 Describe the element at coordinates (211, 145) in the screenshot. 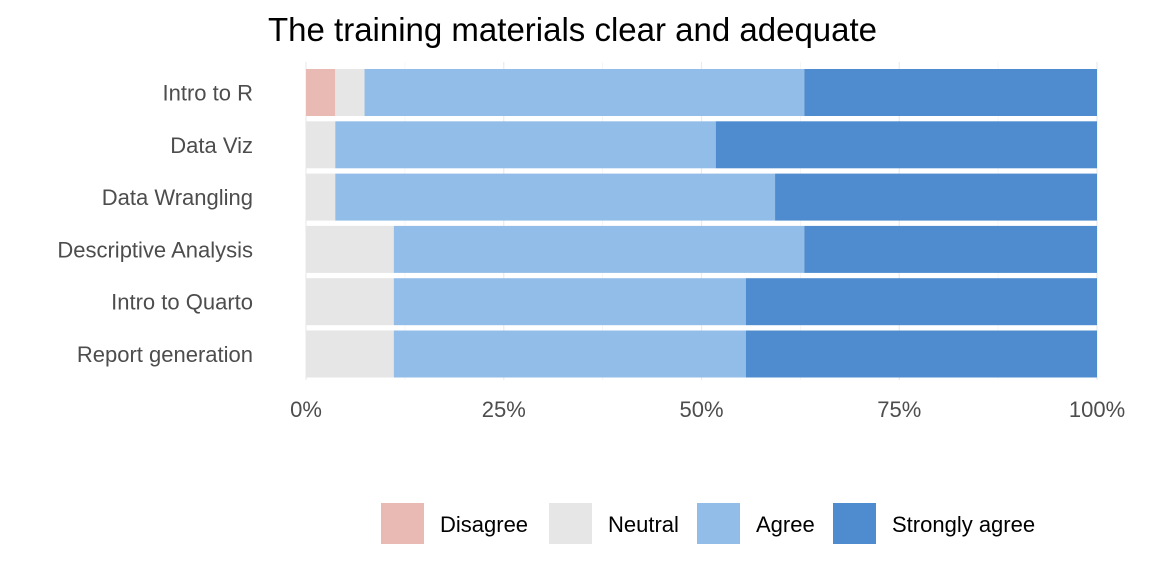

I see `category-label: Data Viz` at that location.